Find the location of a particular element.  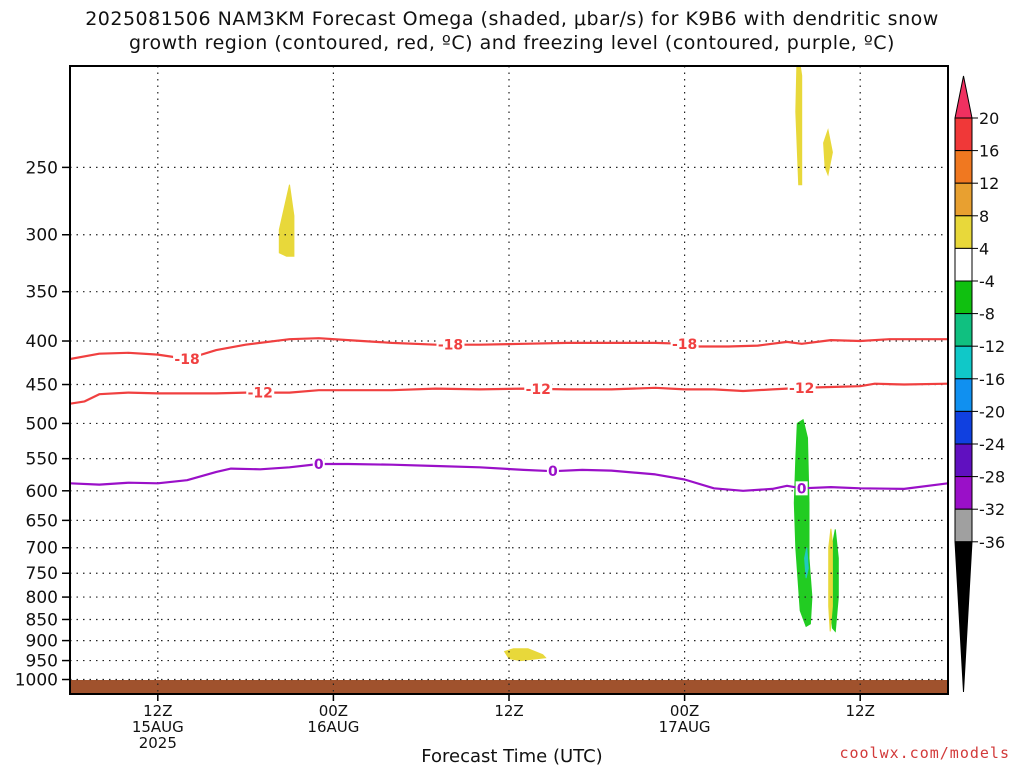

colorbar-label-6: -8 is located at coordinates (987, 314).